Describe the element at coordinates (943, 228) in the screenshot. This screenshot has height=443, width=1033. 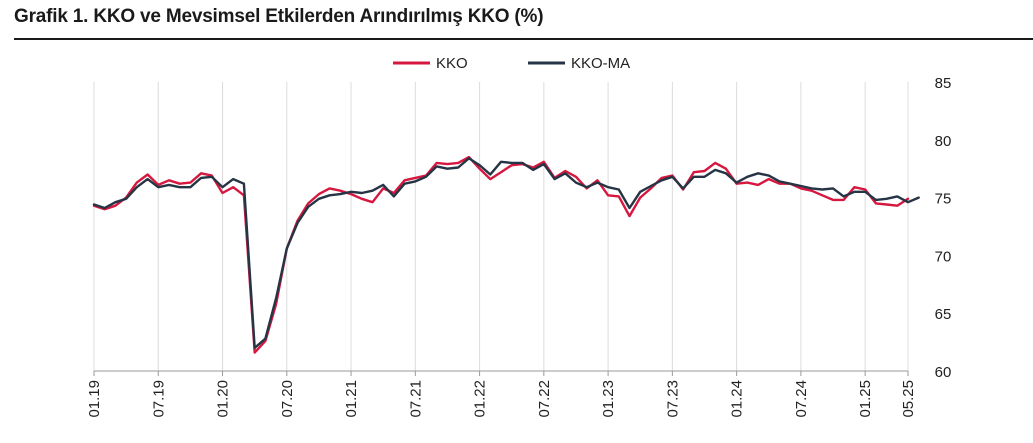
I see `y-axis: 60 65 70 75 80 85` at that location.